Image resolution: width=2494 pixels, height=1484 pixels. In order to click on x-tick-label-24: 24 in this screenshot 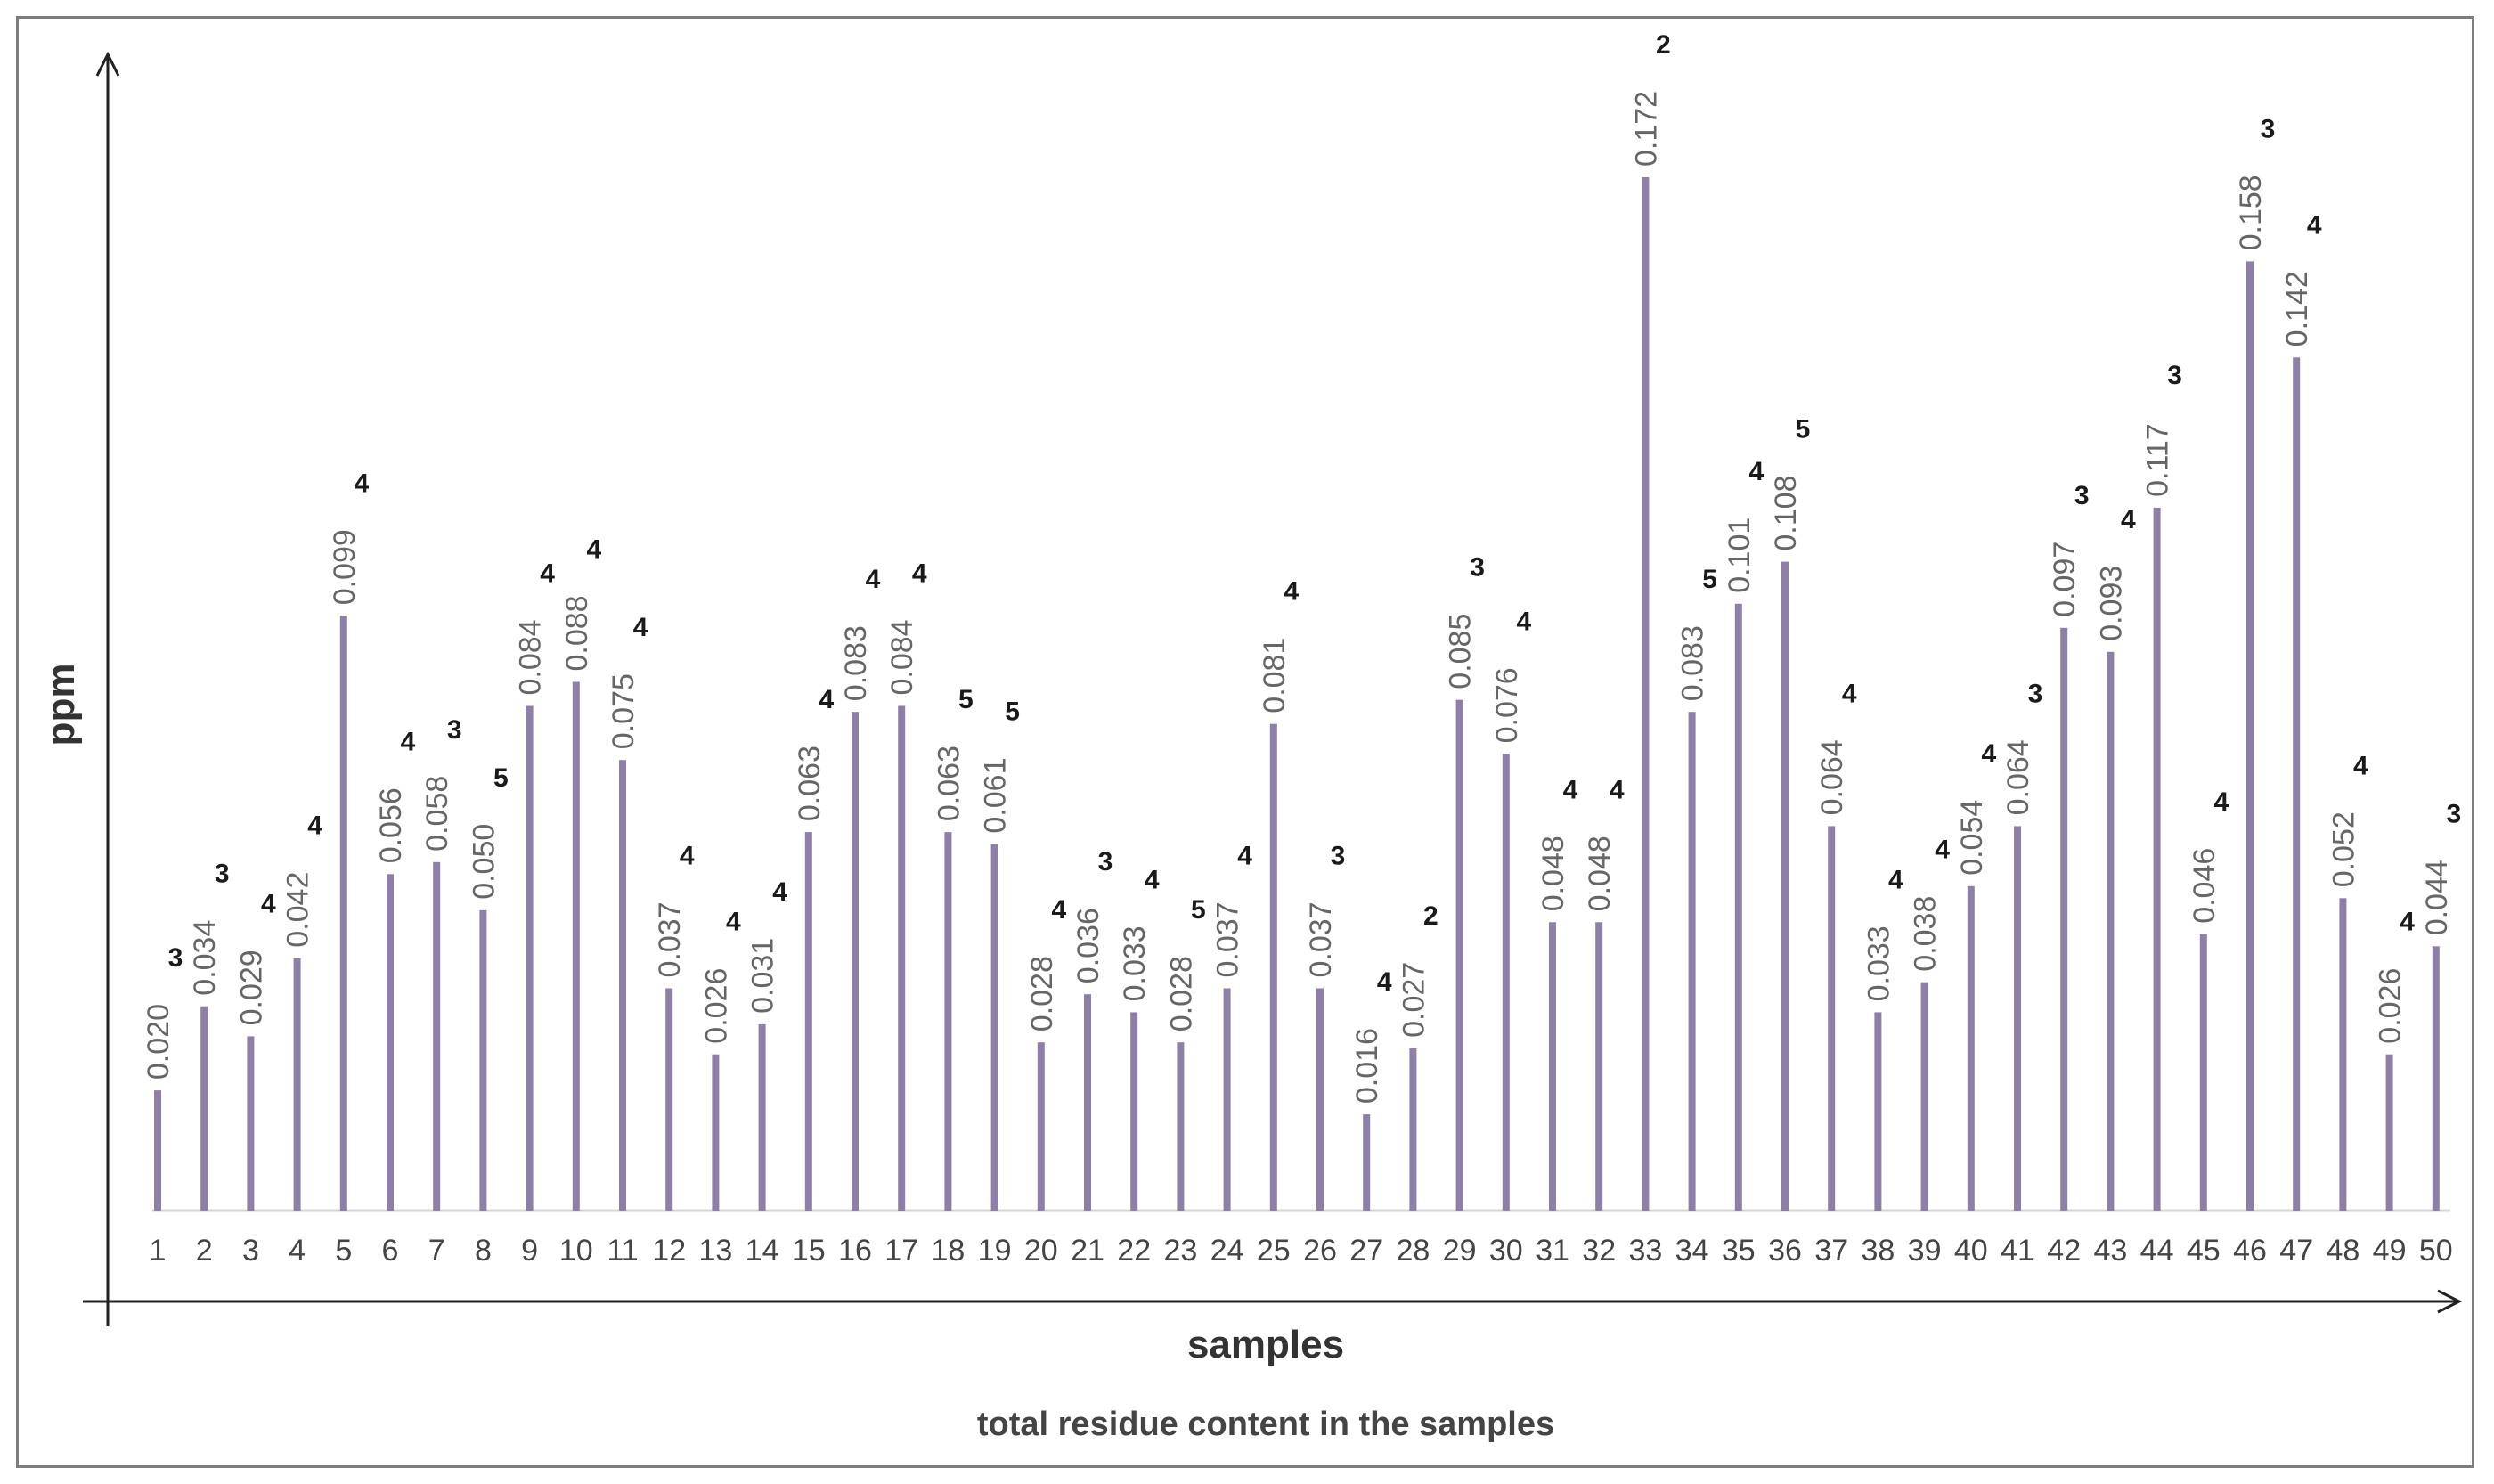, I will do `click(1227, 1251)`.